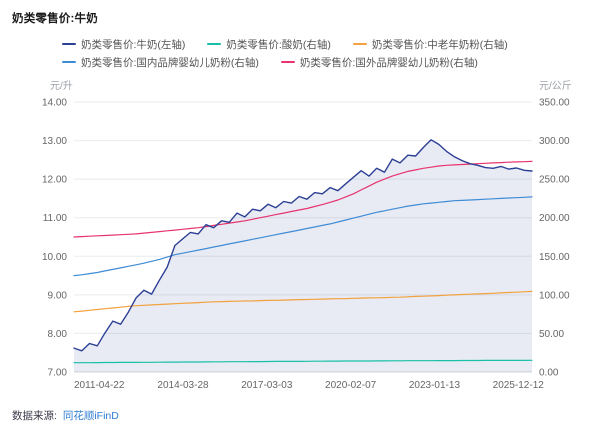  Describe the element at coordinates (351, 385) in the screenshot. I see `x-axis-tick-label: 2020-02-07` at that location.